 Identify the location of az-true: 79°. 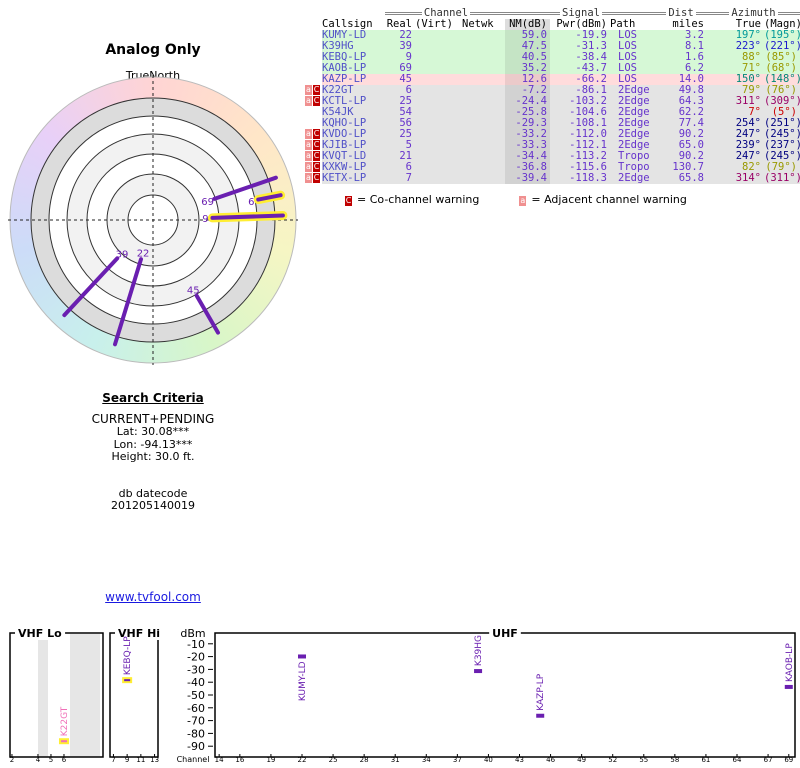
(751, 90).